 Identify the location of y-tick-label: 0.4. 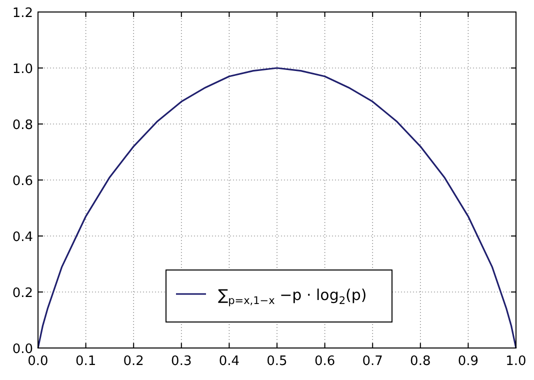
(22, 237).